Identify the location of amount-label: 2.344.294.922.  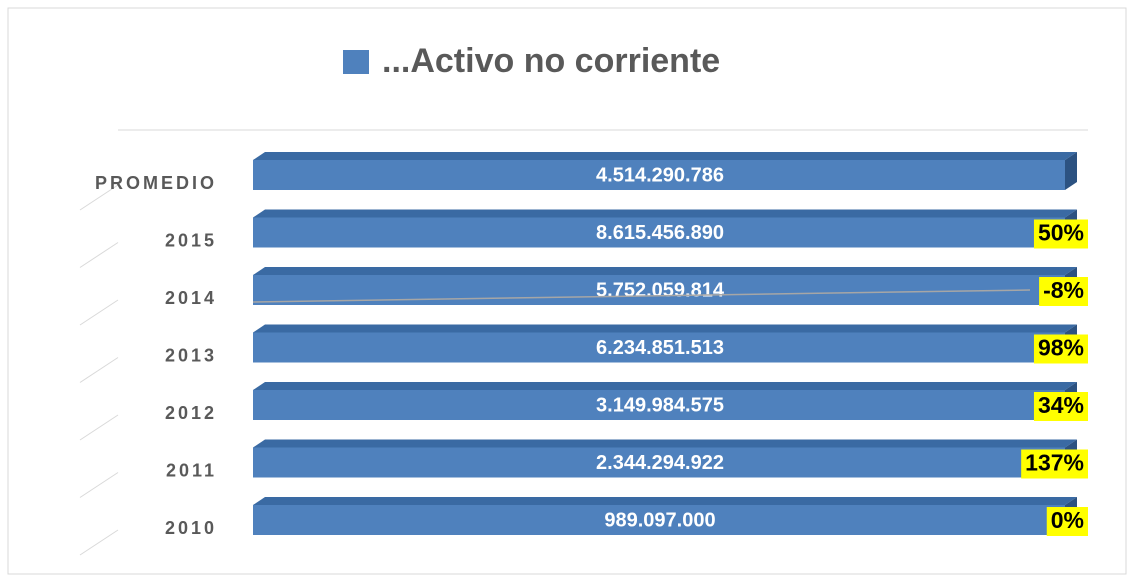
(660, 463).